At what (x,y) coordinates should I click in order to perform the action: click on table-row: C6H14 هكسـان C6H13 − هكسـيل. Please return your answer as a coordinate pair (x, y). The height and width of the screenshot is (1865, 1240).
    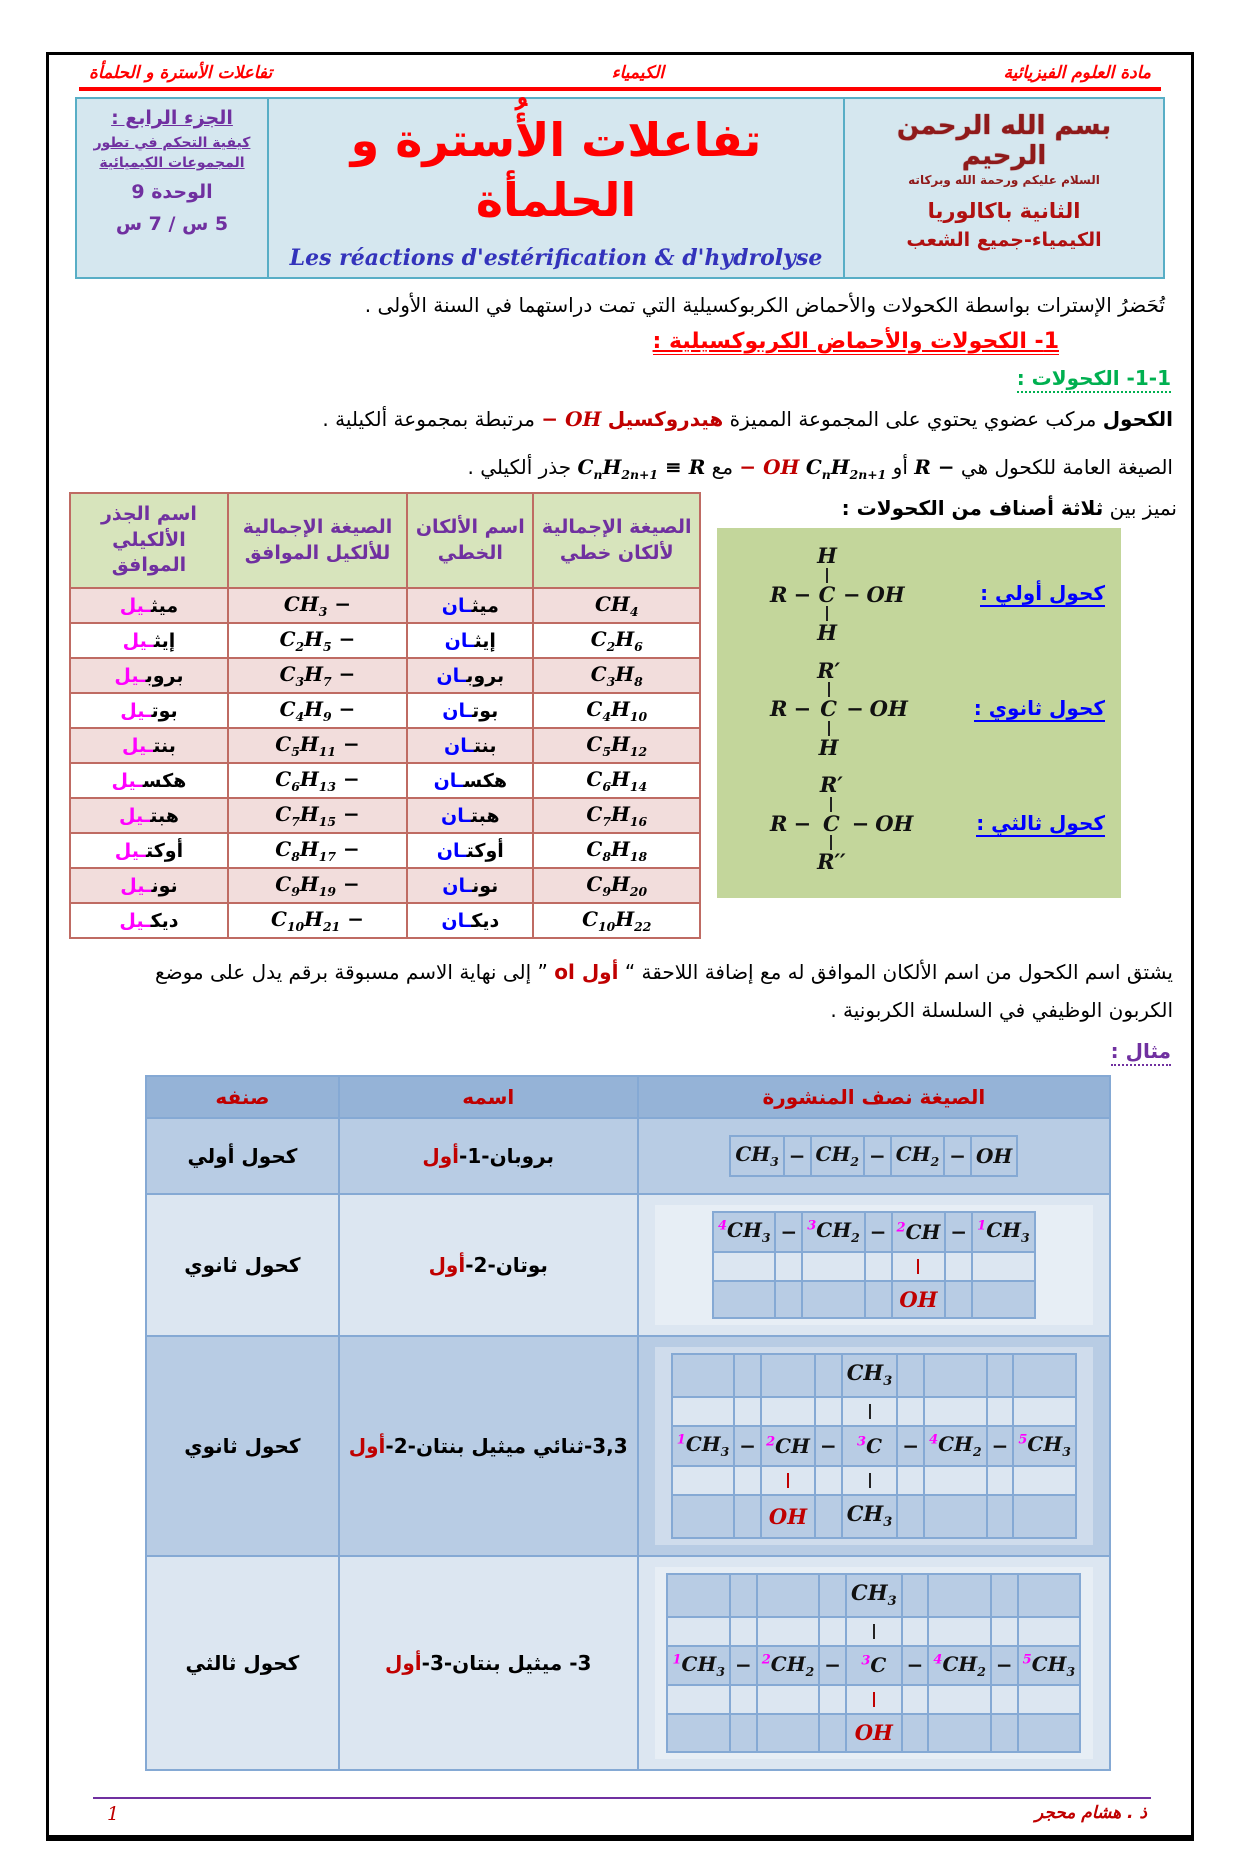
    Looking at the image, I should click on (385, 781).